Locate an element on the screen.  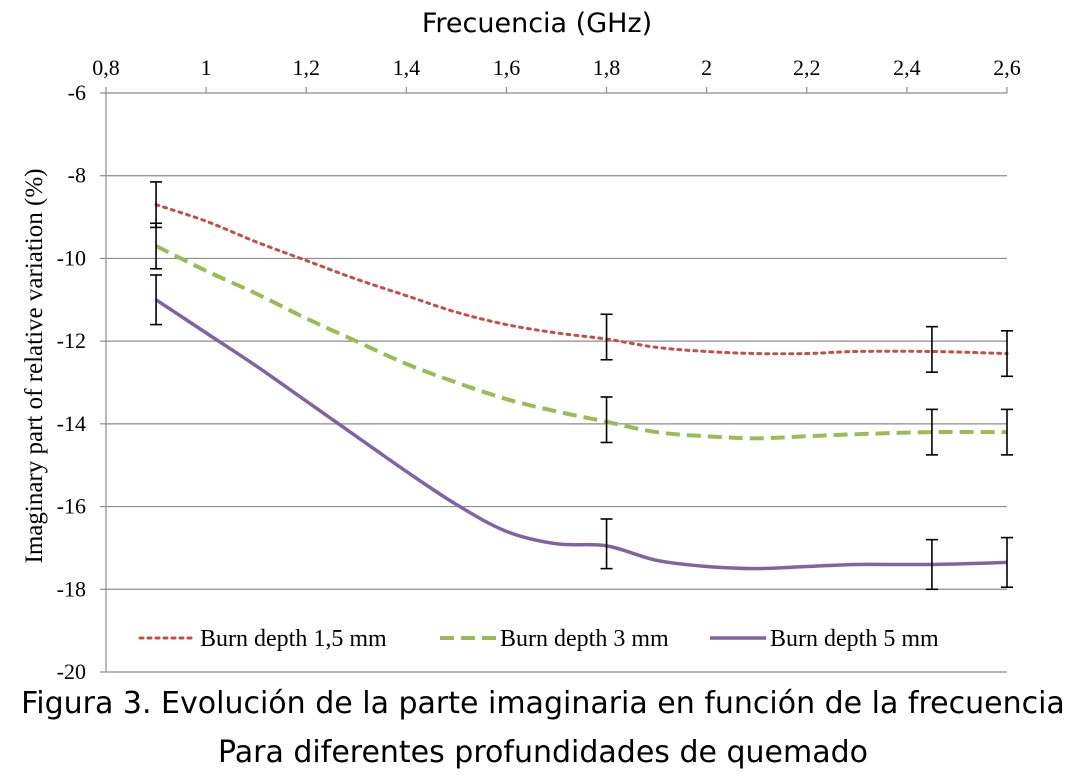
figure-caption-line-2: Para diferentes profundidades de quemado is located at coordinates (543, 752).